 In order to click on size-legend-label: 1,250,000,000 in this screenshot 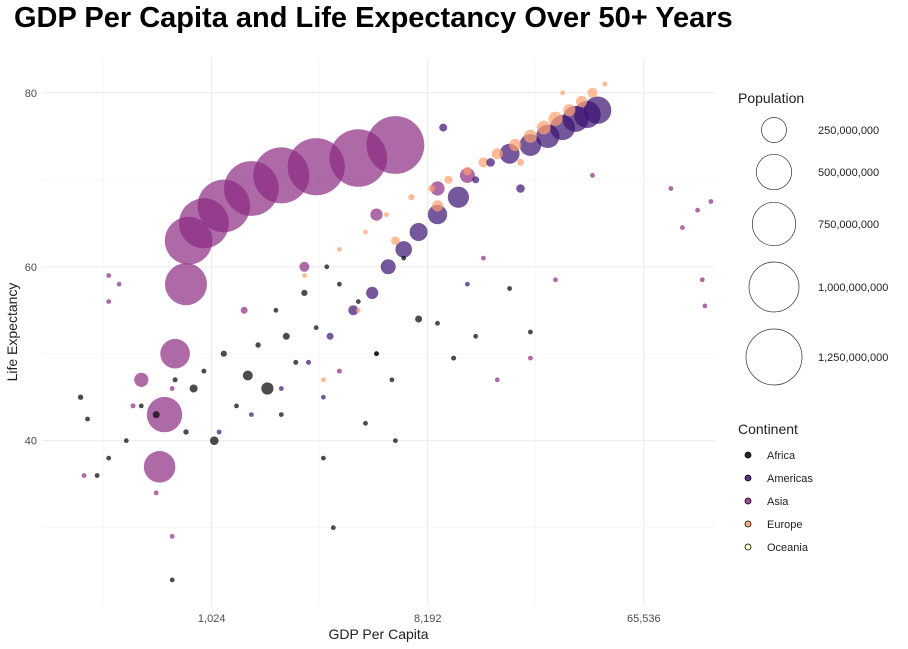, I will do `click(853, 358)`.